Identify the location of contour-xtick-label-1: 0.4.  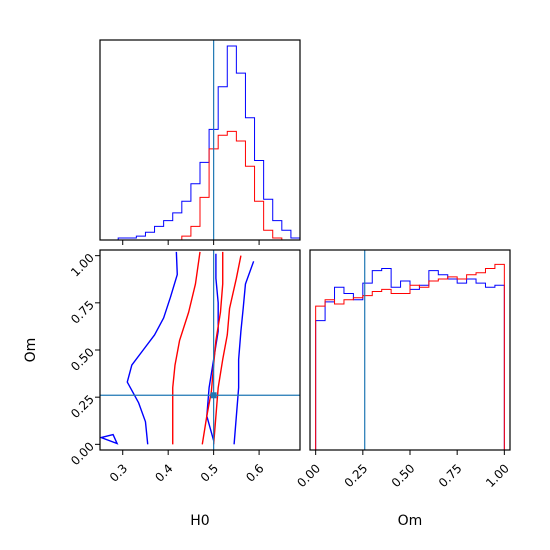
(163, 472).